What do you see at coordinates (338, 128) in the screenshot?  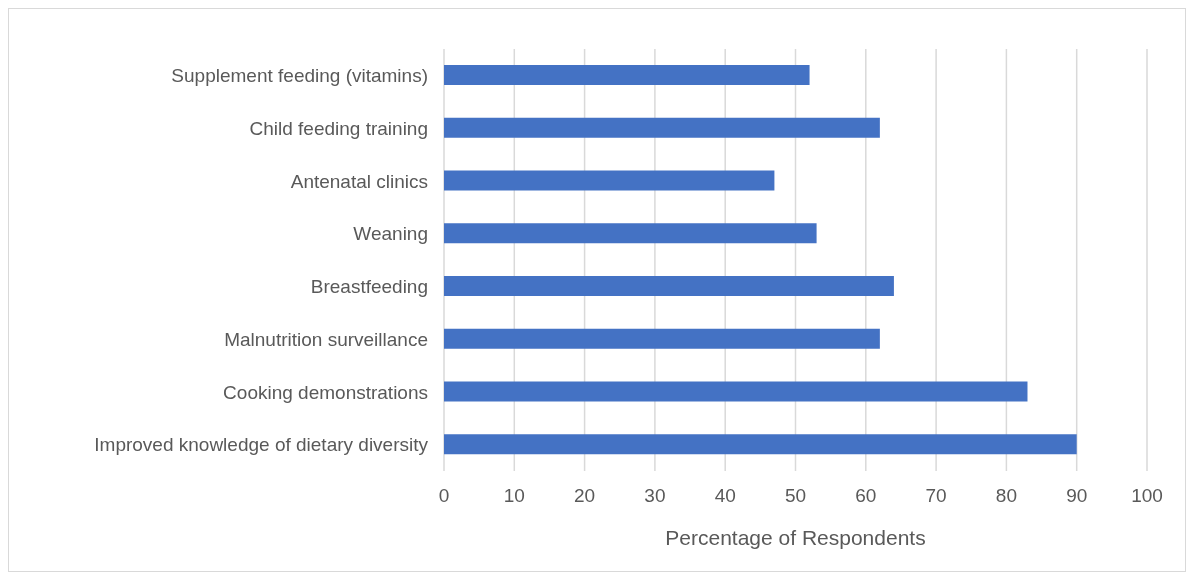 I see `y-tick-label: Child feeding training` at bounding box center [338, 128].